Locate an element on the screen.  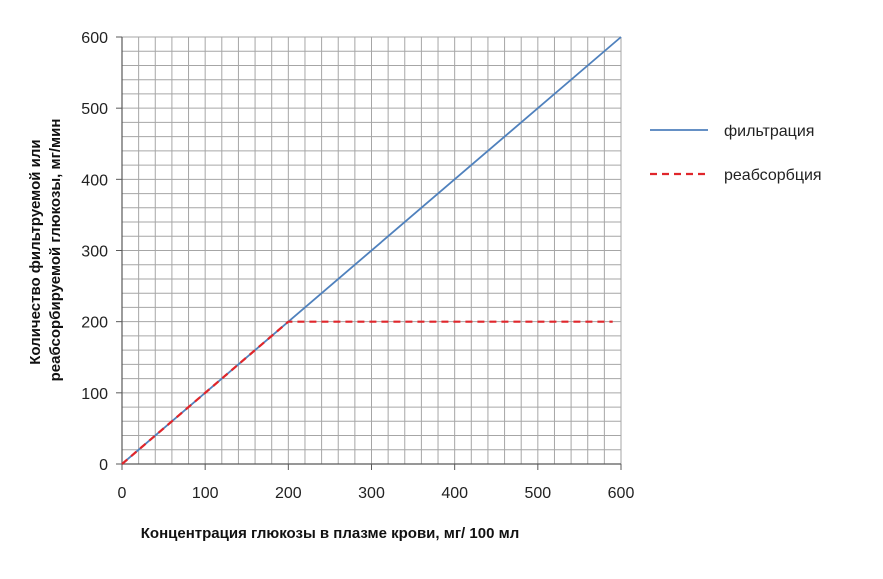
legend: фильтрация реабсорбция is located at coordinates (736, 153).